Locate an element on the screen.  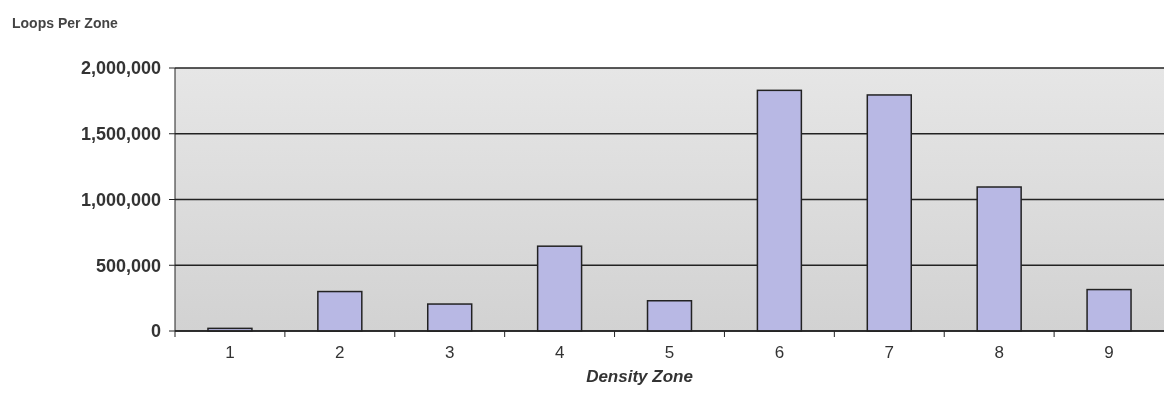
x-tick-label: 5 is located at coordinates (669, 352).